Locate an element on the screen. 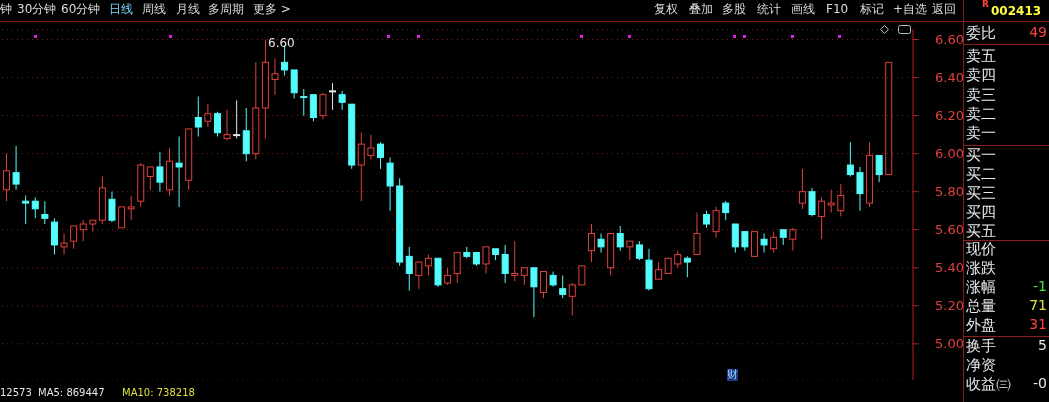  text: 更多 > is located at coordinates (272, 9).